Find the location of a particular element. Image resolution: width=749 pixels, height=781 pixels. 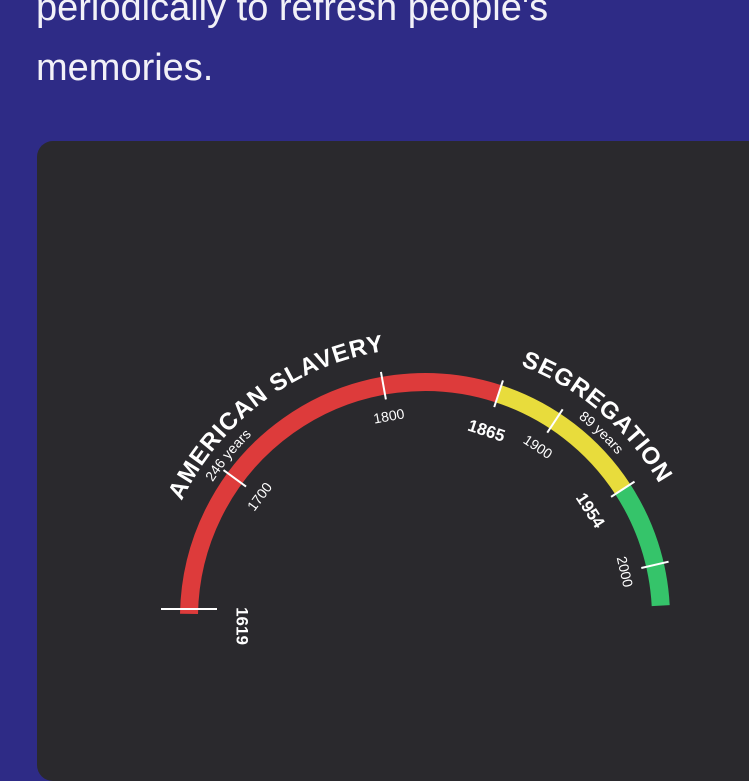

tick-mark-1954 is located at coordinates (623, 489).